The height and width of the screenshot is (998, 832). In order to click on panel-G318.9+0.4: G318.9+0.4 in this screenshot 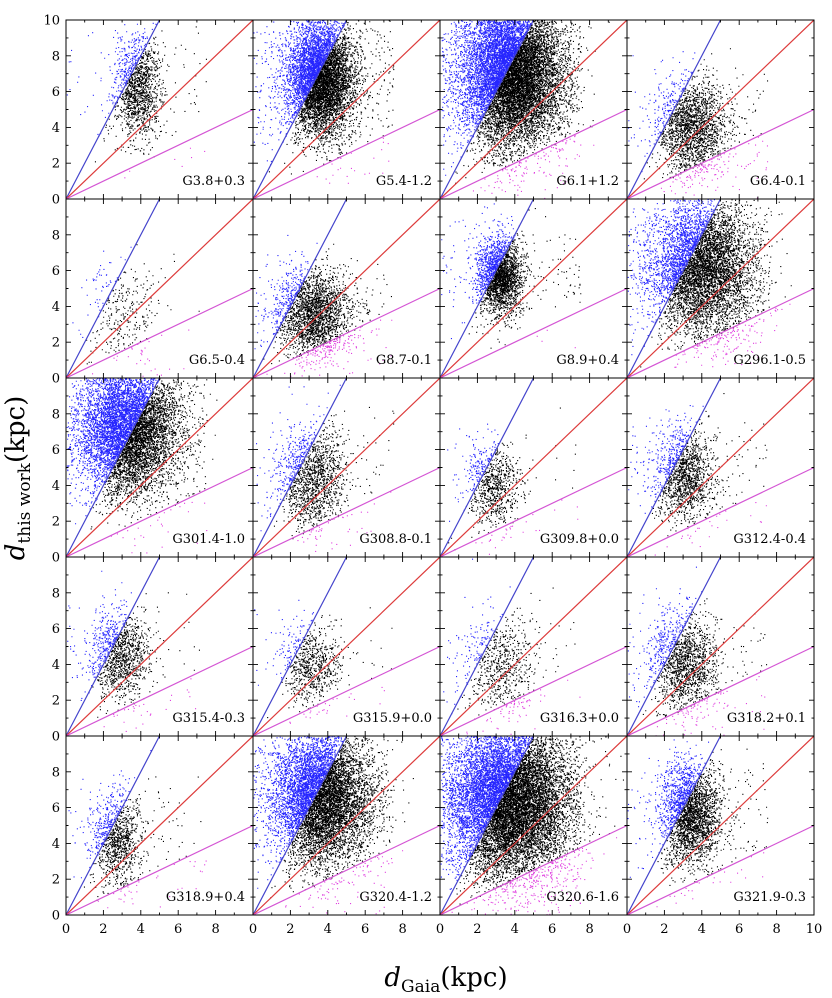, I will do `click(159, 825)`.